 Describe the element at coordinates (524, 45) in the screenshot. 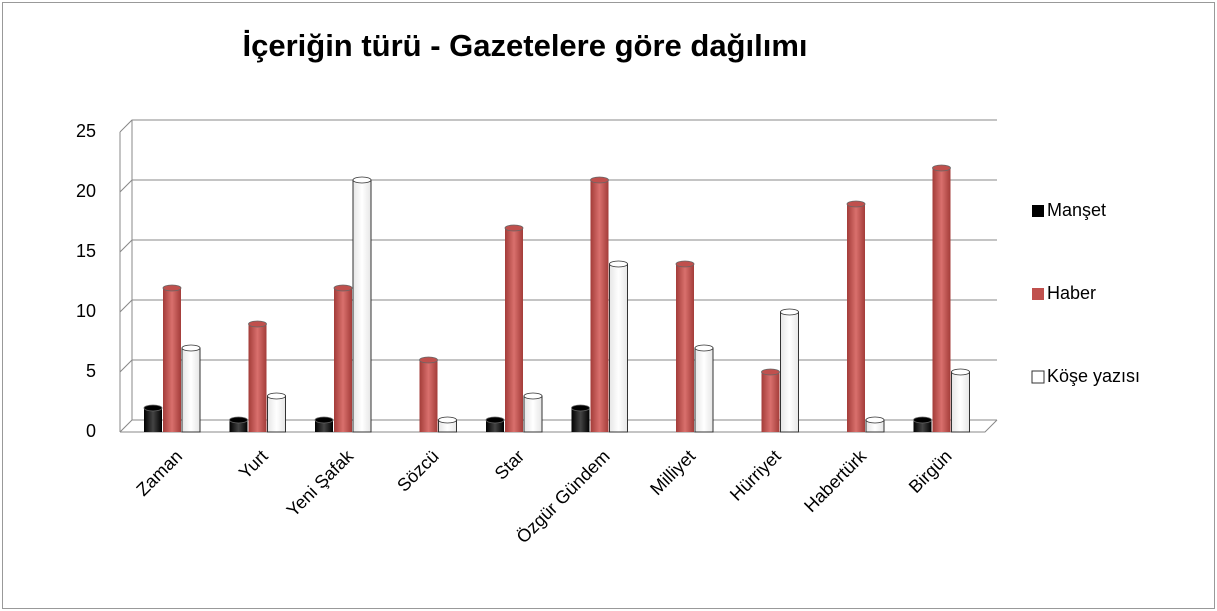

I see `chart-title: İçeriğin türü - Gazetelere göre dağılımı` at that location.